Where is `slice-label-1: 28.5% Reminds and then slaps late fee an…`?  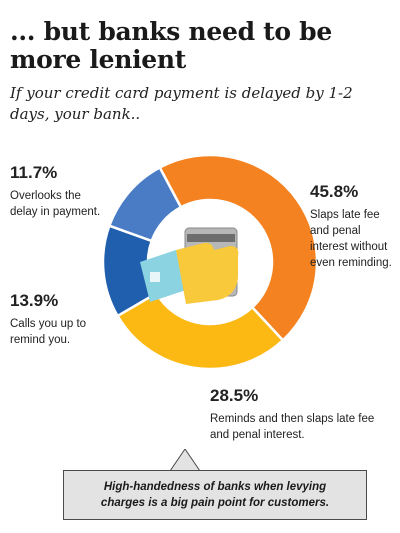 slice-label-1: 28.5% Reminds and then slaps late fee an… is located at coordinates (297, 414).